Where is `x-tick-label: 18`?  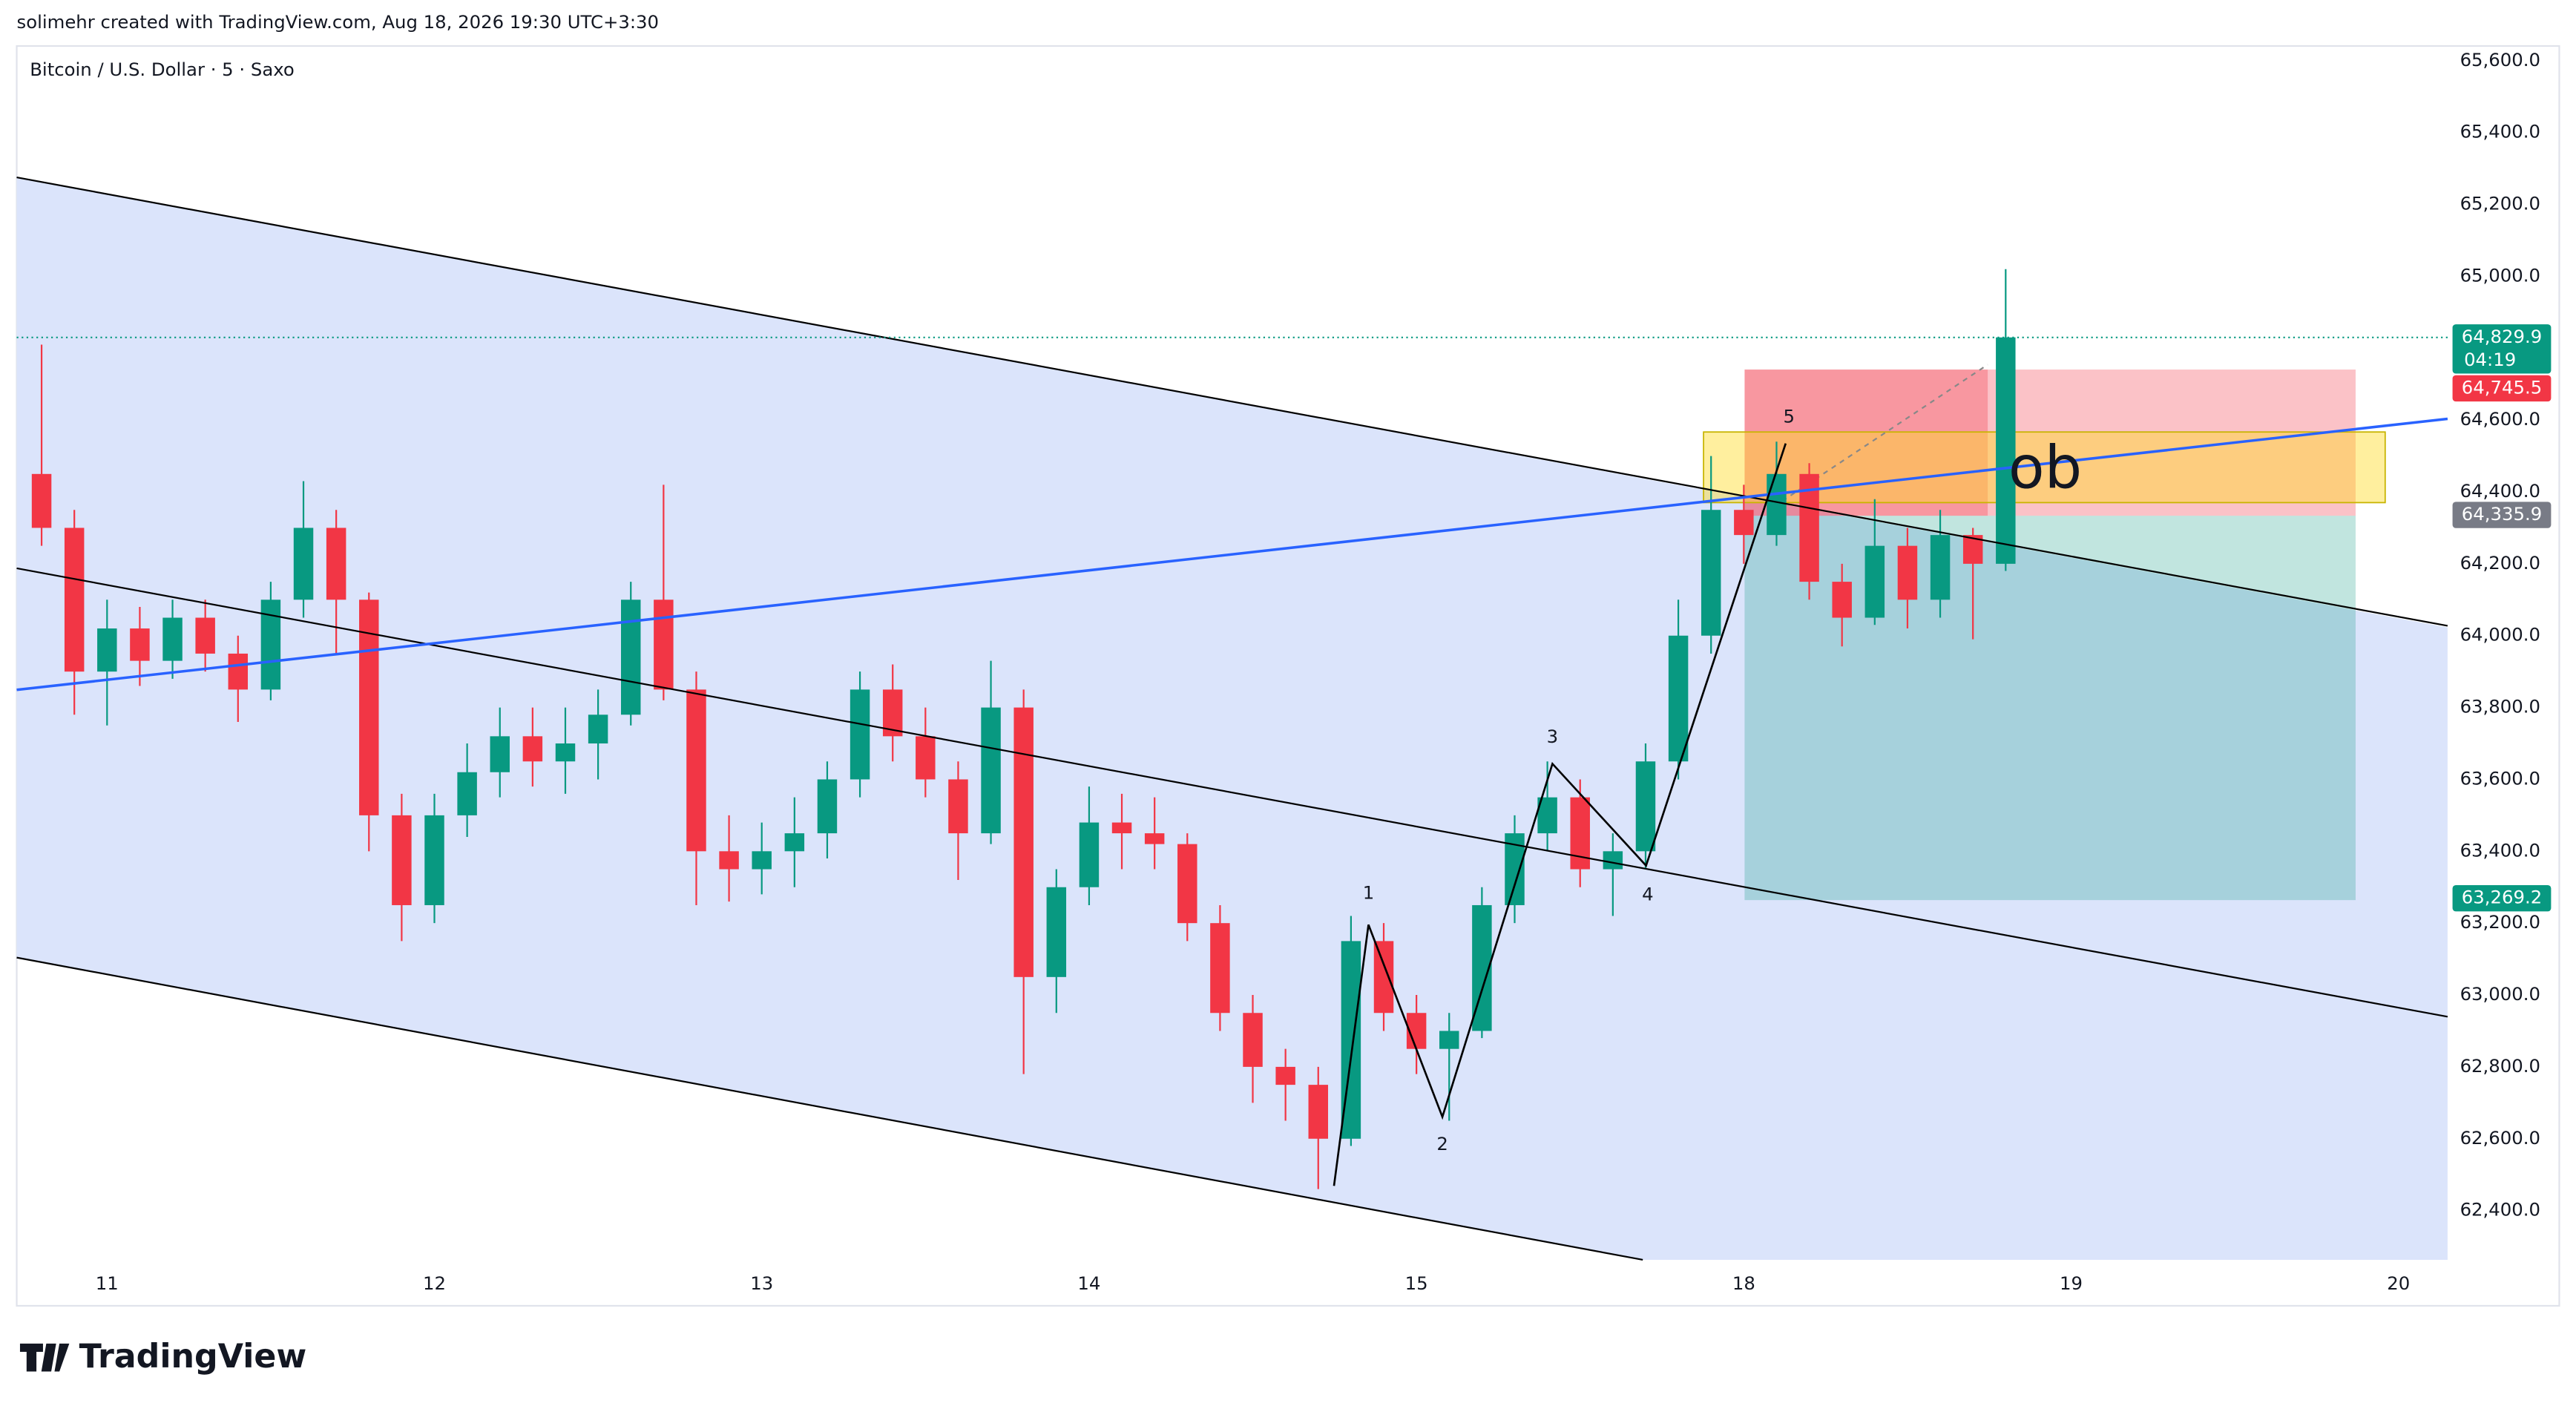
x-tick-label: 18 is located at coordinates (1743, 1283).